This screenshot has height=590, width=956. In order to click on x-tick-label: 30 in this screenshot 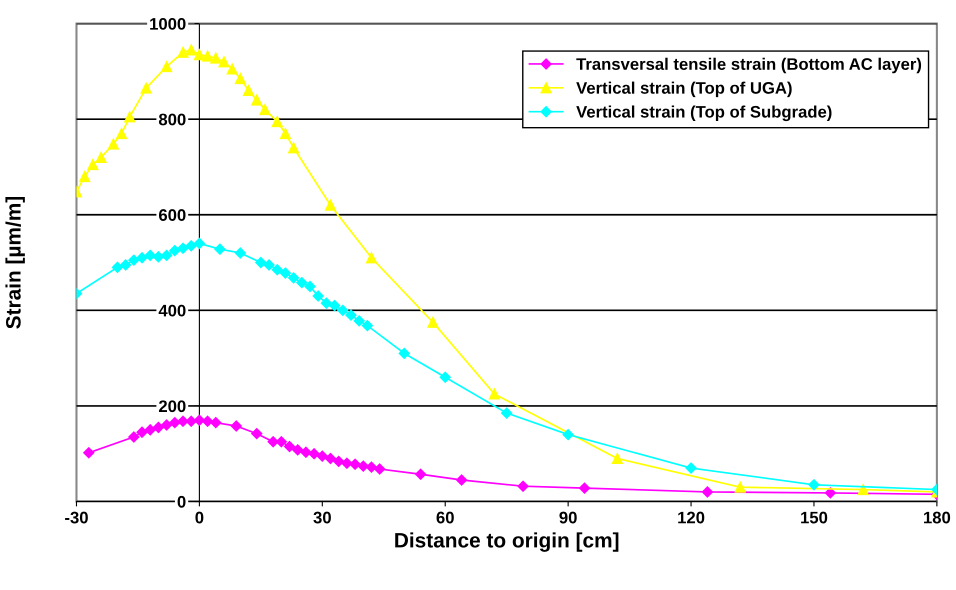, I will do `click(322, 518)`.